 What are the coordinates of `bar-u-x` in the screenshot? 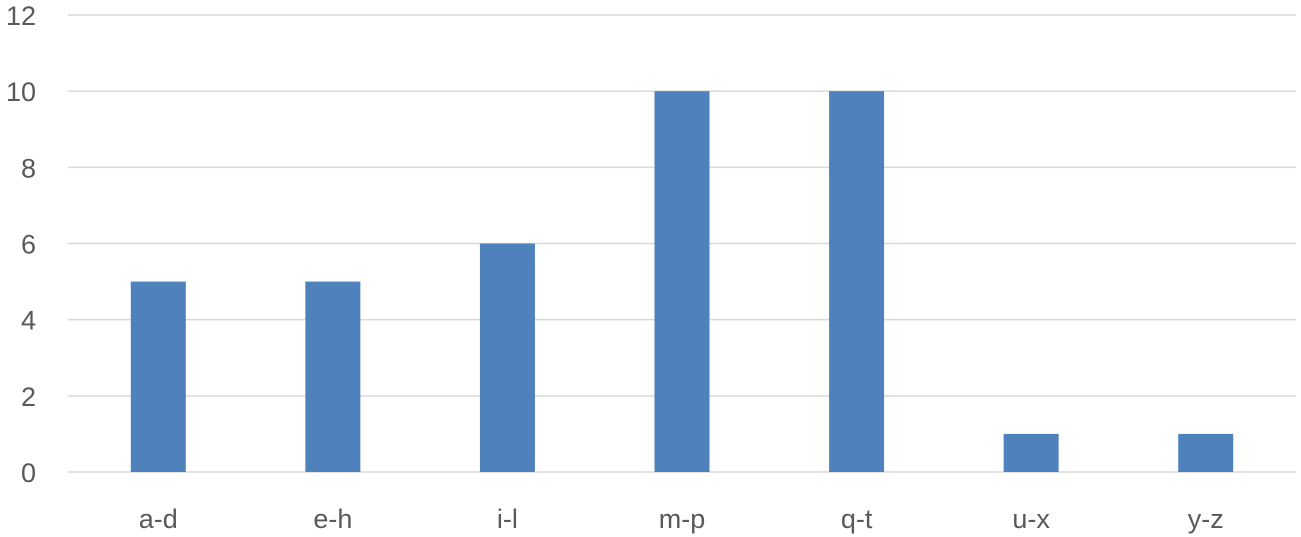 It's located at (1031, 452).